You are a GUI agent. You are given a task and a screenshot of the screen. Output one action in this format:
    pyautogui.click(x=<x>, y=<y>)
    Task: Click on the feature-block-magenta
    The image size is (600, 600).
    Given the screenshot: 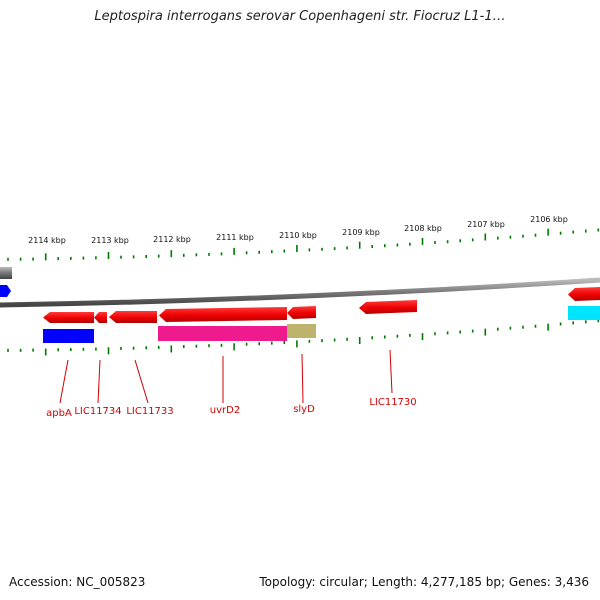 What is the action you would take?
    pyautogui.click(x=222, y=333)
    